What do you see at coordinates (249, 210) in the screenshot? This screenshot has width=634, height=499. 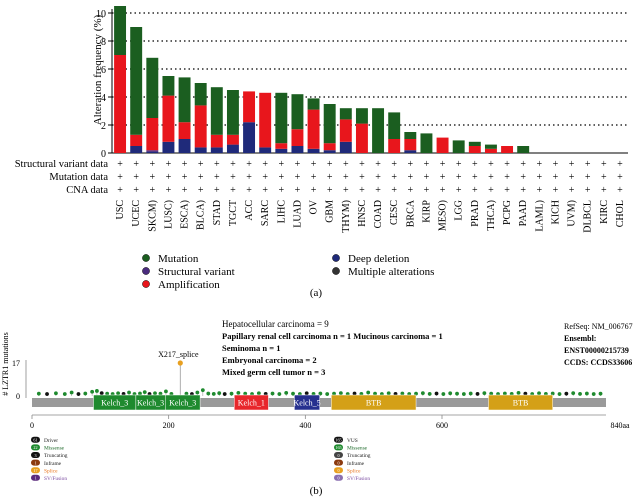 I see `a-category-label: ACC` at bounding box center [249, 210].